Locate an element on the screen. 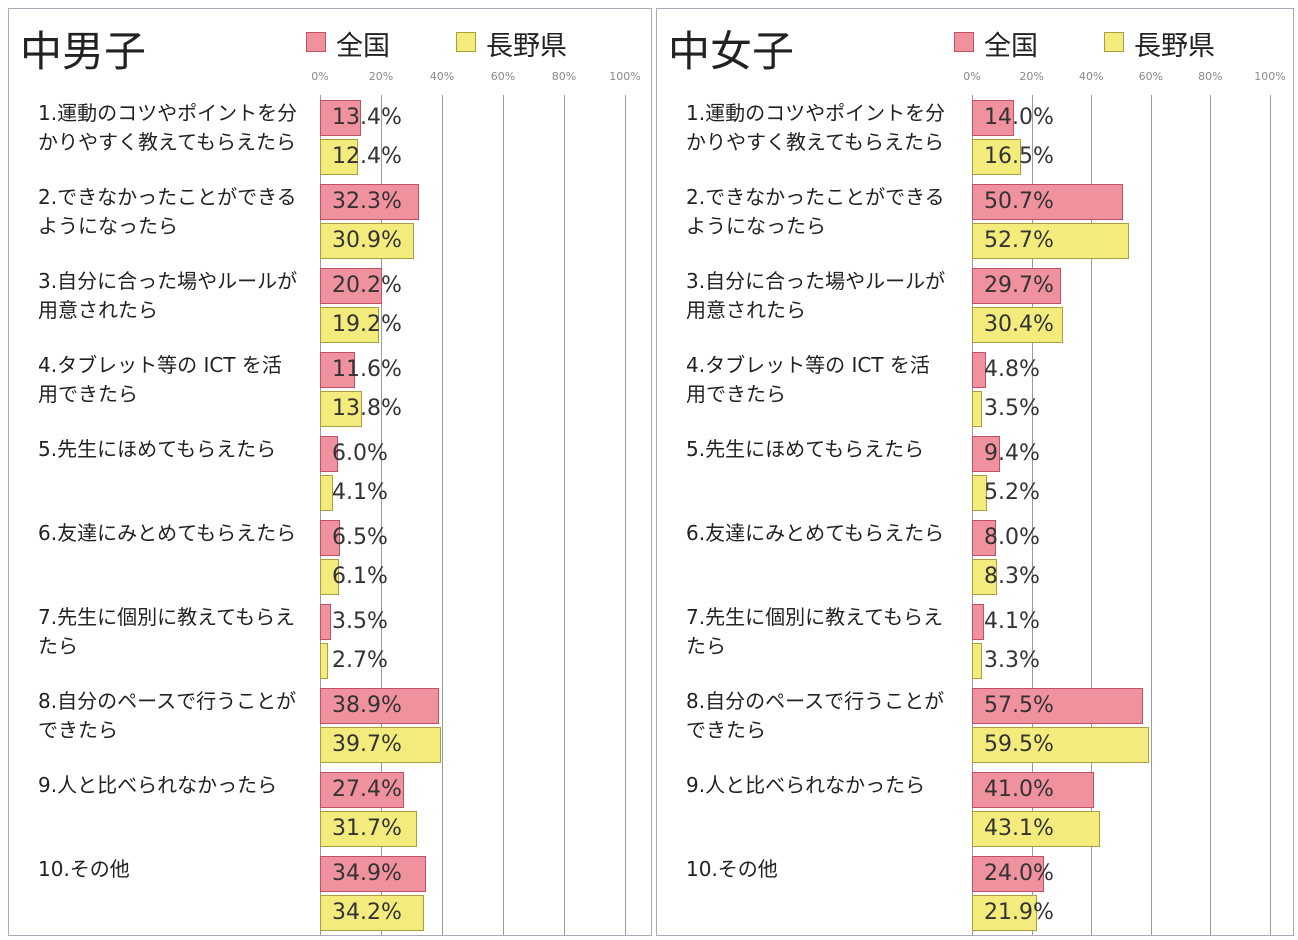  value-label: 29.7% is located at coordinates (1019, 285).